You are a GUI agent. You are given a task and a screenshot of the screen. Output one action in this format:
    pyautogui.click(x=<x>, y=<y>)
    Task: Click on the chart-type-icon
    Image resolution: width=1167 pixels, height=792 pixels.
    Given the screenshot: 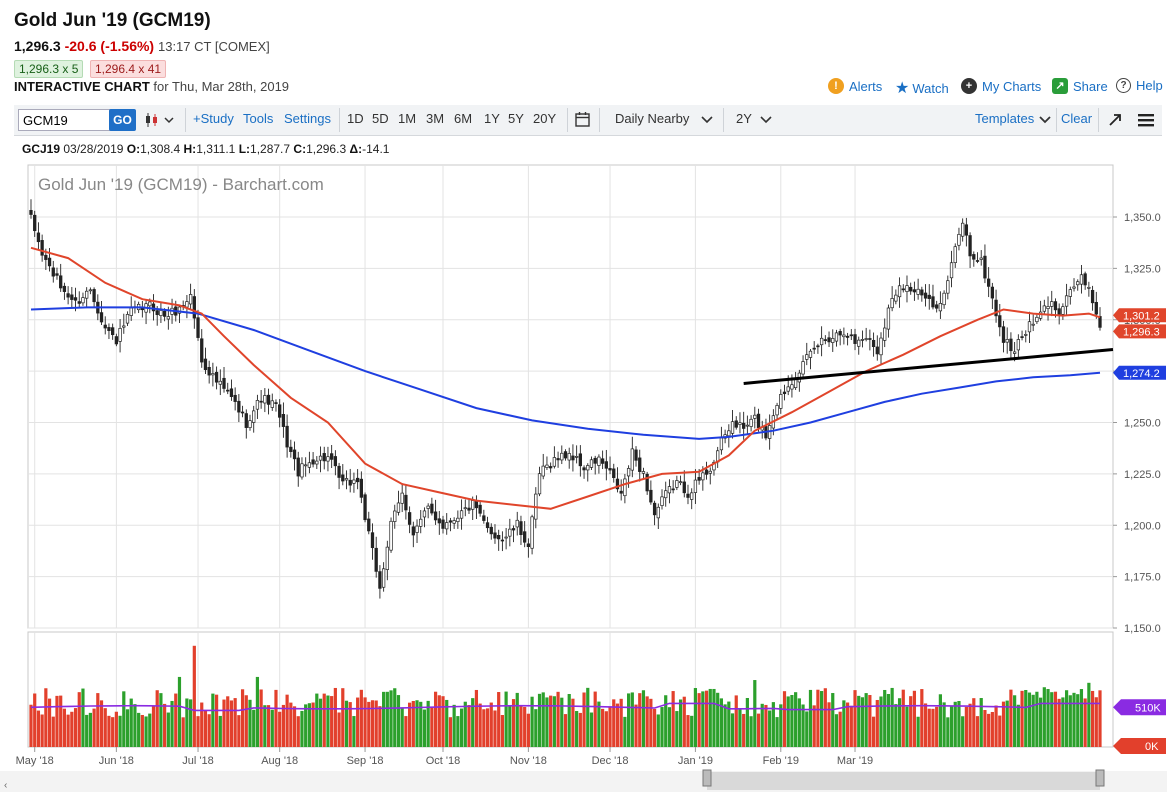 What is the action you would take?
    pyautogui.click(x=161, y=120)
    